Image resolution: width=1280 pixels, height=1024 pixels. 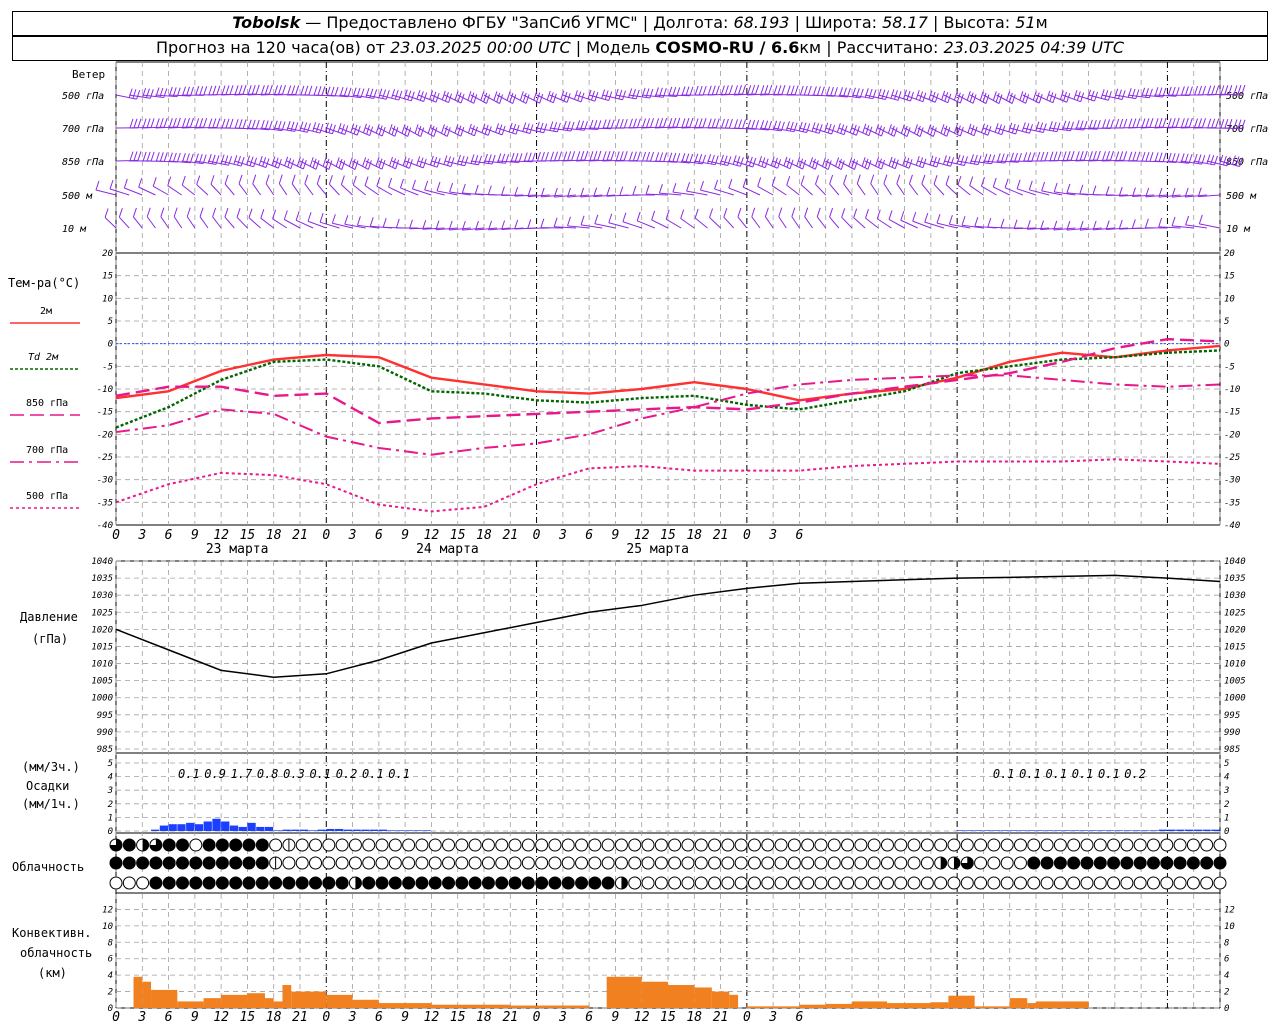 I want to click on conv-bar, so click(x=870, y=1004).